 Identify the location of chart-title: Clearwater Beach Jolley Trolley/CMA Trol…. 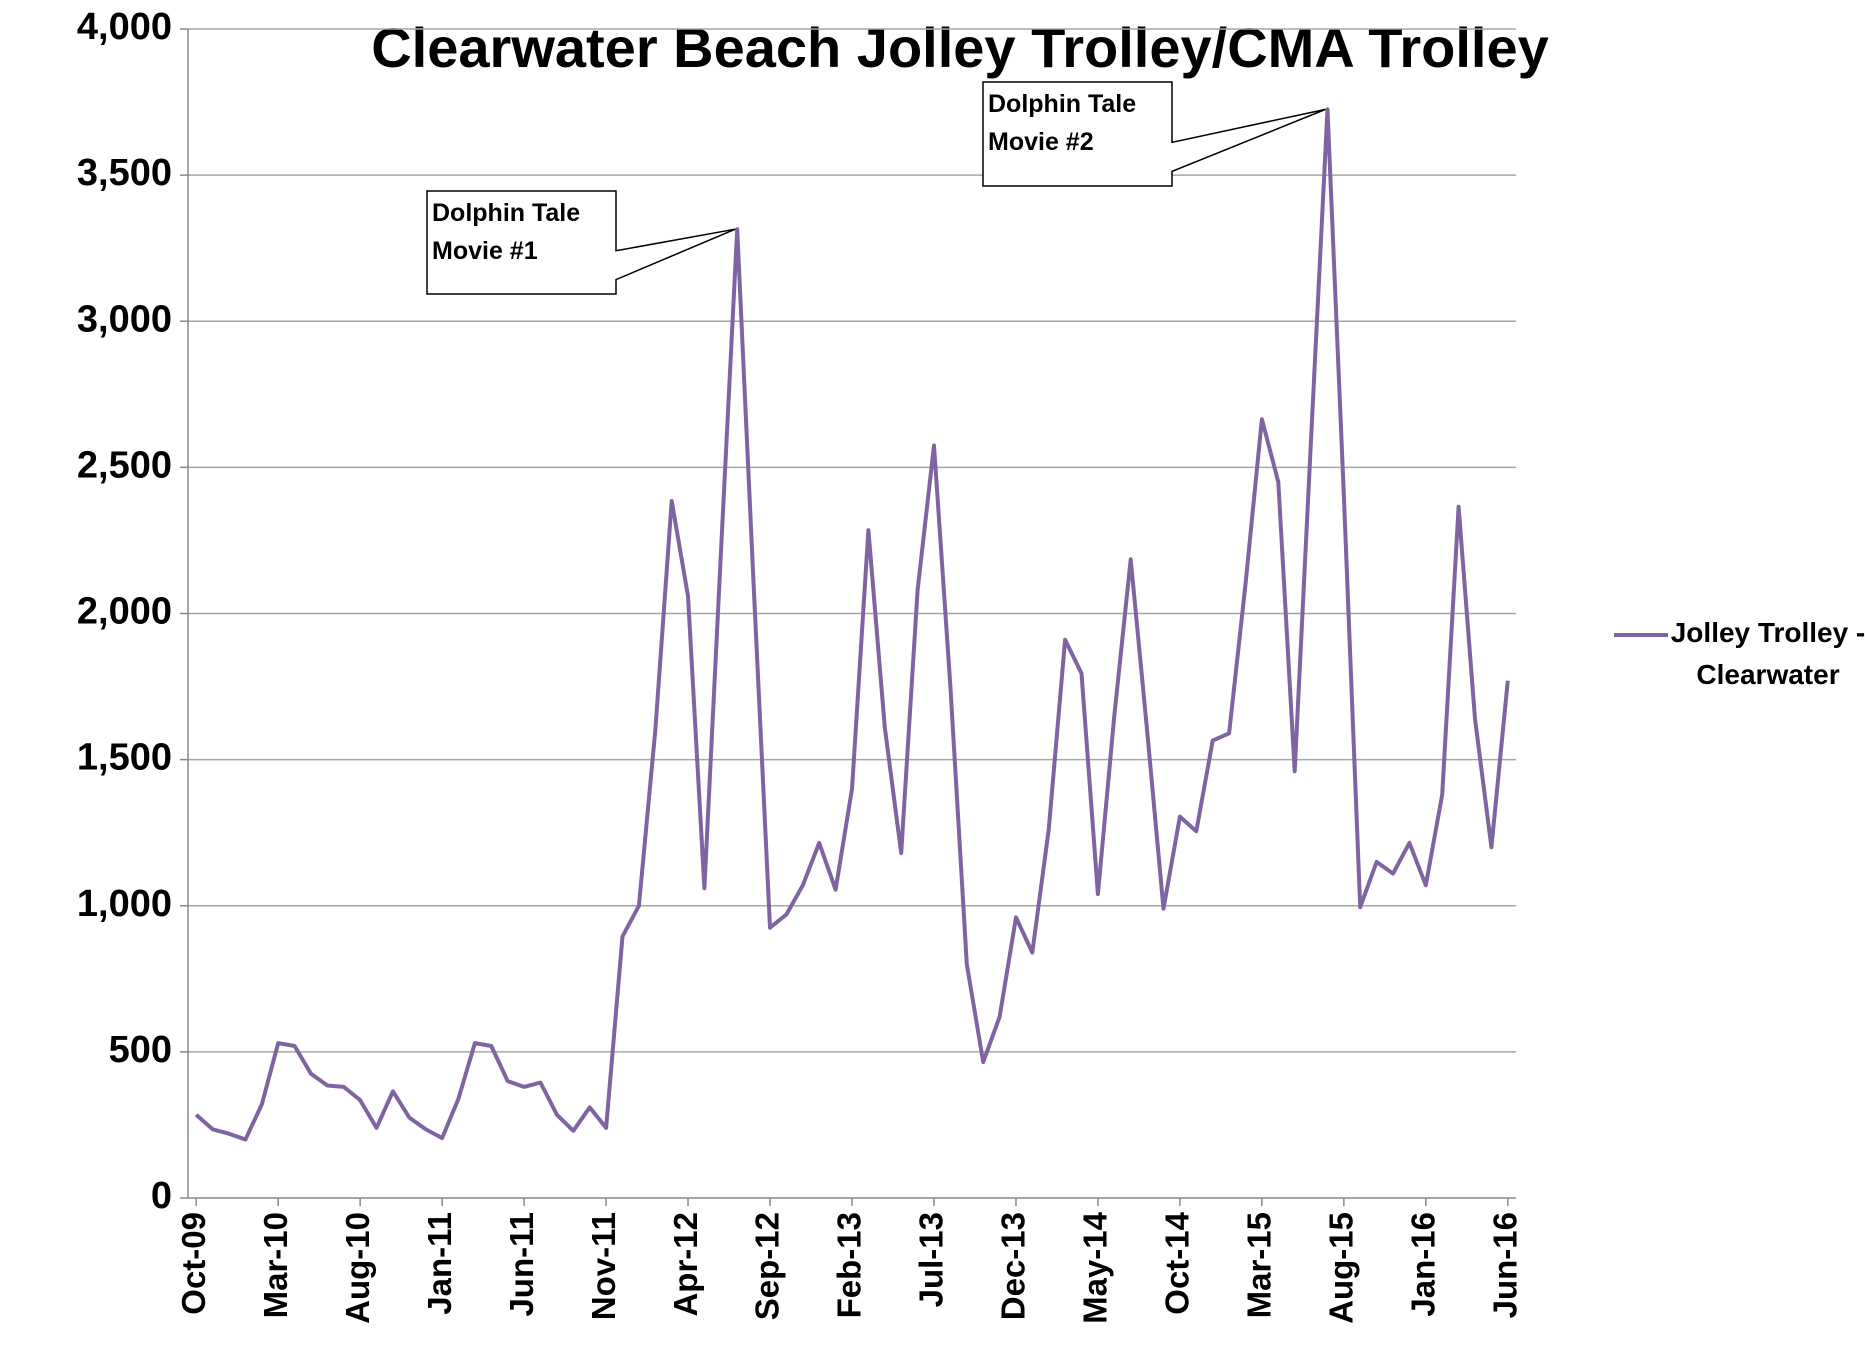
(960, 47).